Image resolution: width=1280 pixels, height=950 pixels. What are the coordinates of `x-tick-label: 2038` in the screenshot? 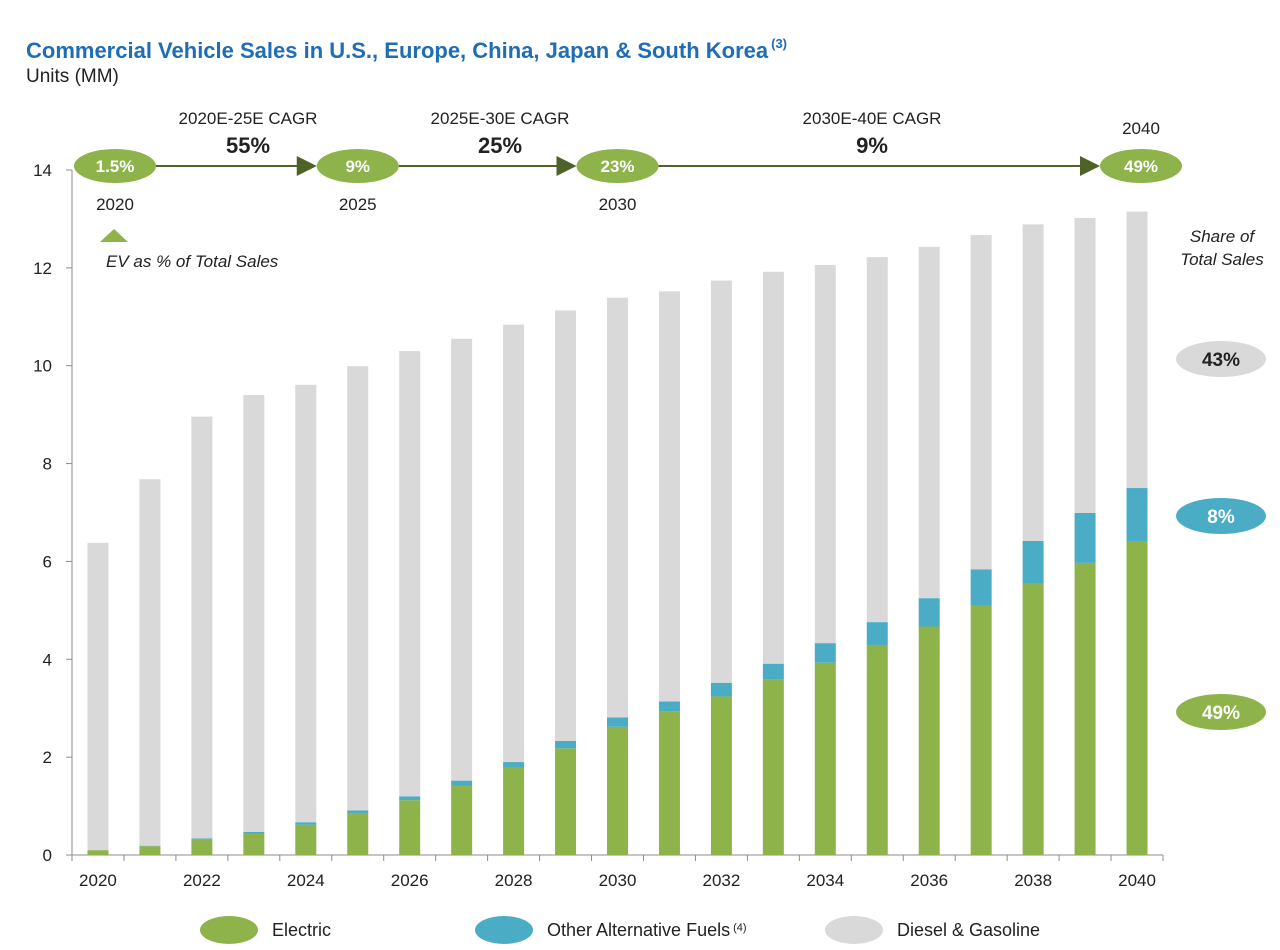 It's located at (1033, 880).